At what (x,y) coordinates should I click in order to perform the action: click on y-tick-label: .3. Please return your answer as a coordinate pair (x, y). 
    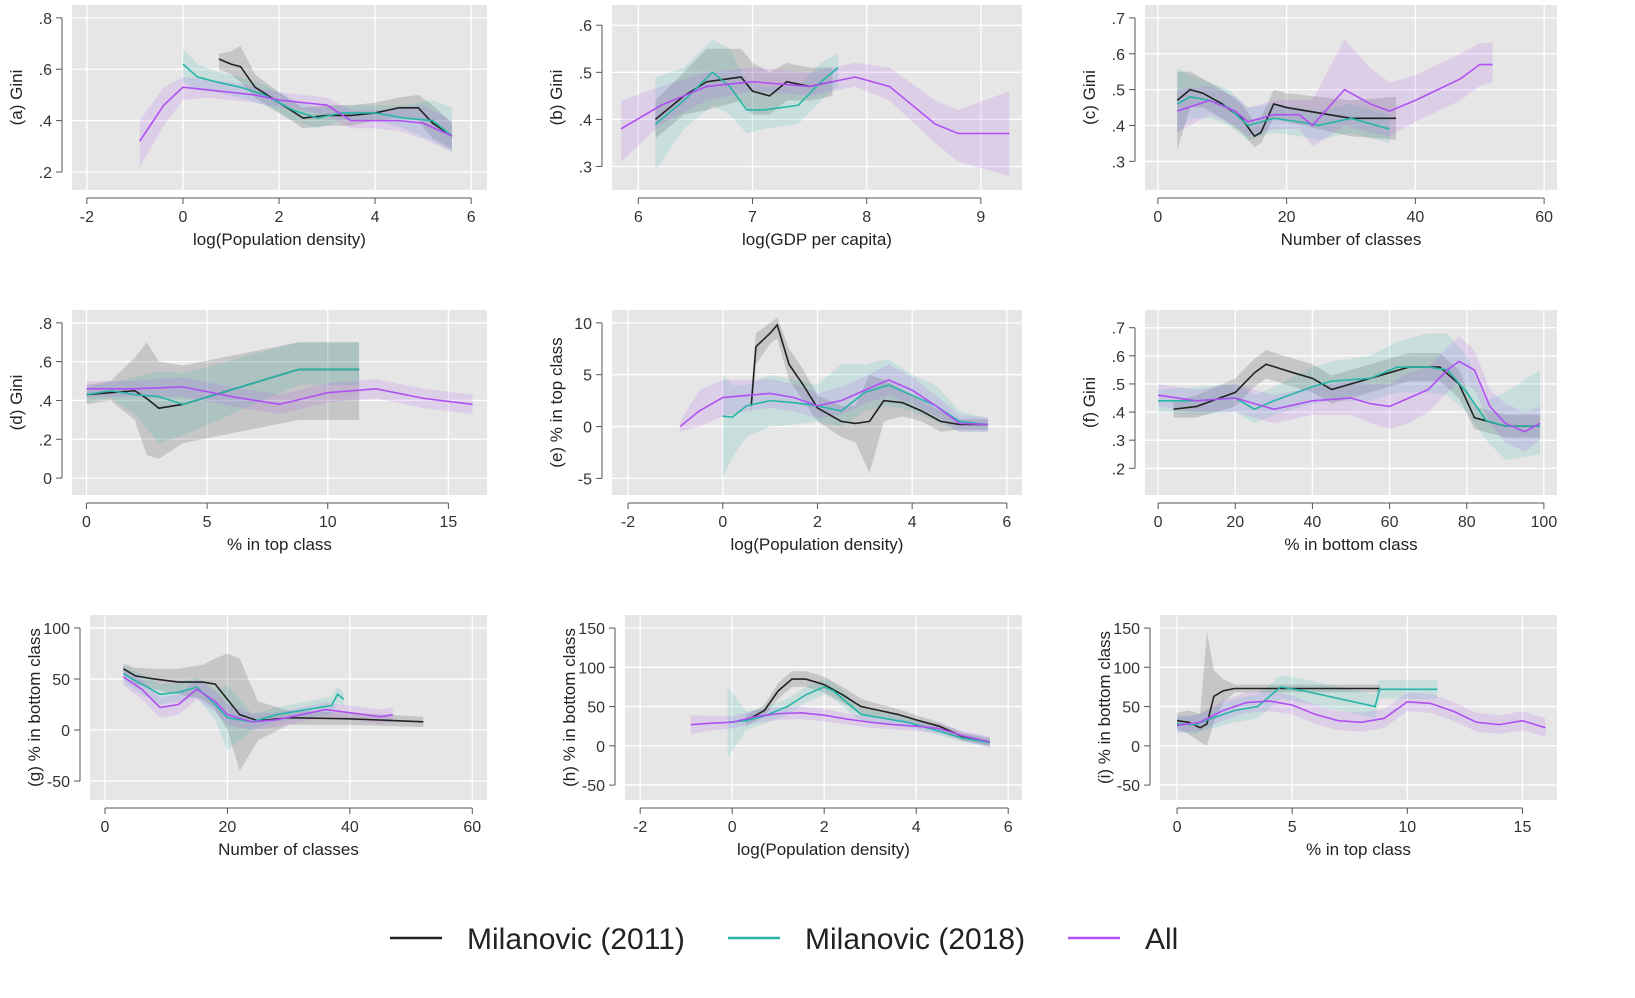
    Looking at the image, I should click on (1118, 441).